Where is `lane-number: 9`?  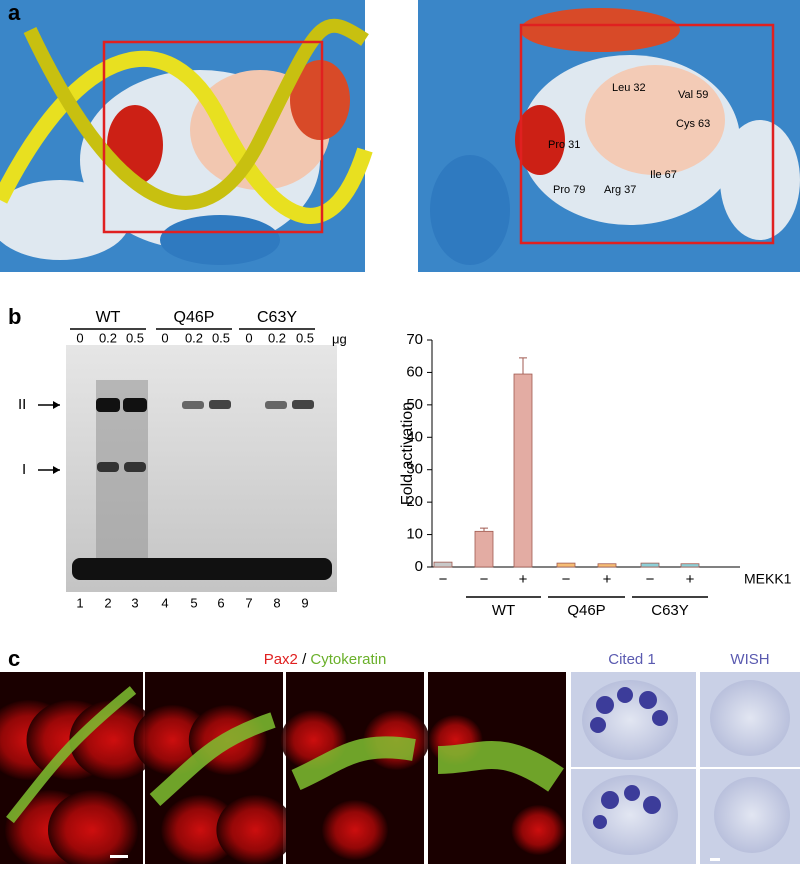 lane-number: 9 is located at coordinates (304, 602).